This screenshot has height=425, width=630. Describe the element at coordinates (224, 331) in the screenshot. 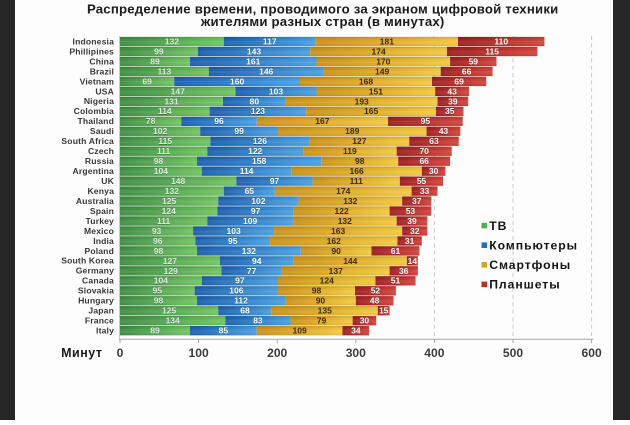

I see `svg-text: 85` at that location.